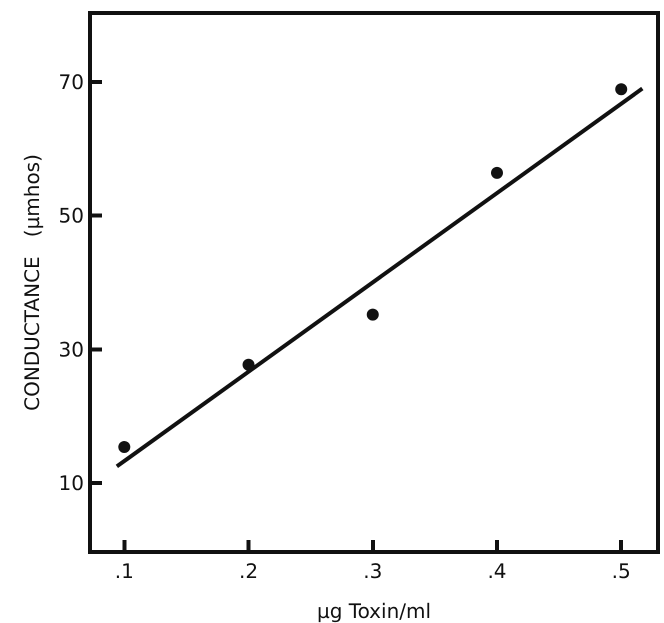 The image size is (664, 623). I want to click on x-tick-label: .3, so click(372, 571).